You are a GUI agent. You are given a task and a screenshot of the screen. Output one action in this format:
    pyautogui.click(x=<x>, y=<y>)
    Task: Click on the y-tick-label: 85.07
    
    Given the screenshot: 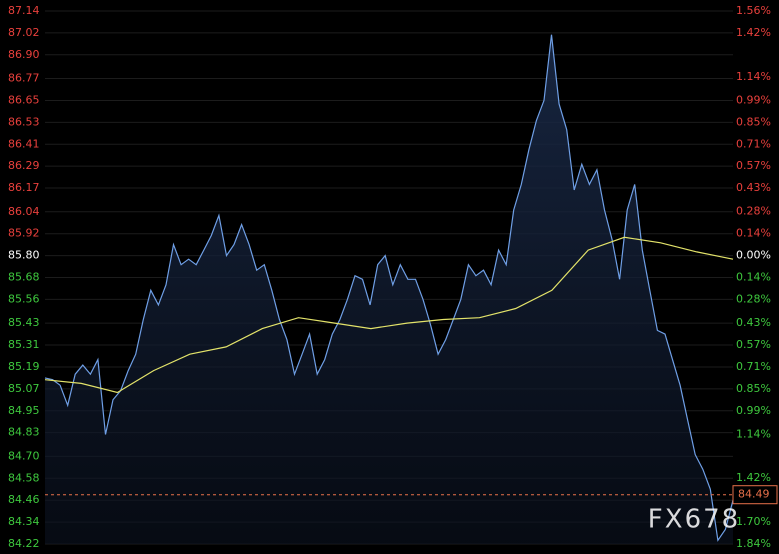 What is the action you would take?
    pyautogui.click(x=24, y=388)
    